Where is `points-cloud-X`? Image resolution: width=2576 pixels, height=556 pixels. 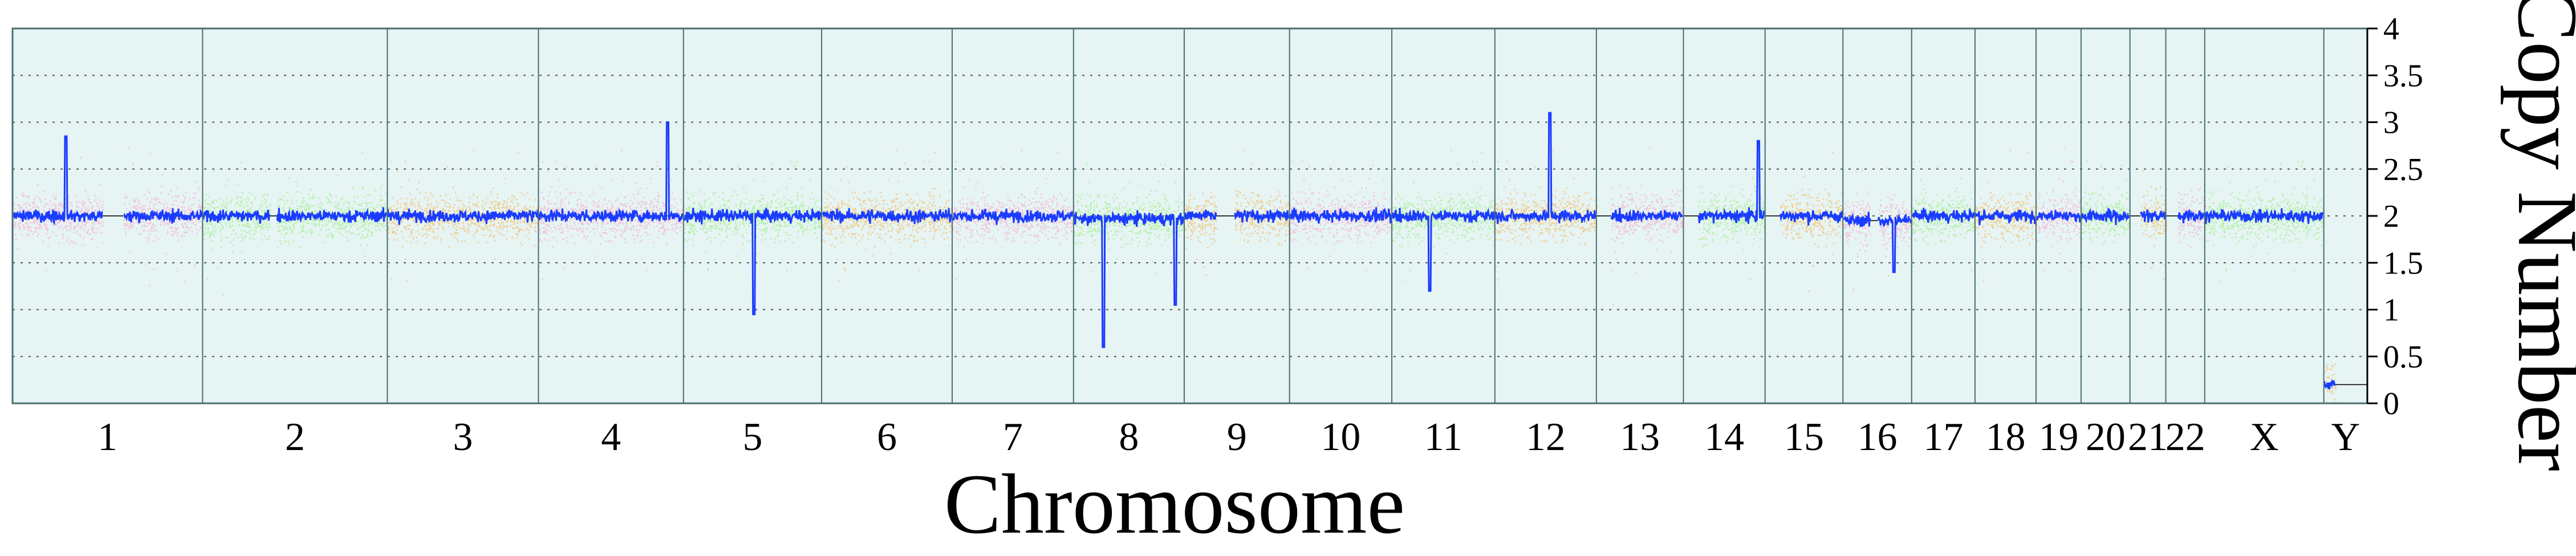 points-cloud-X is located at coordinates (2265, 221).